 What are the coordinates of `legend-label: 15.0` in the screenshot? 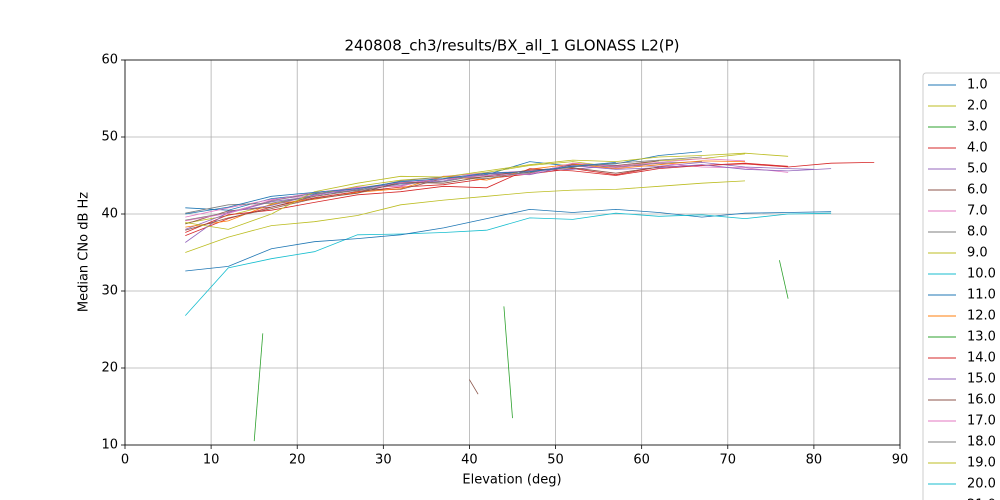 It's located at (981, 379).